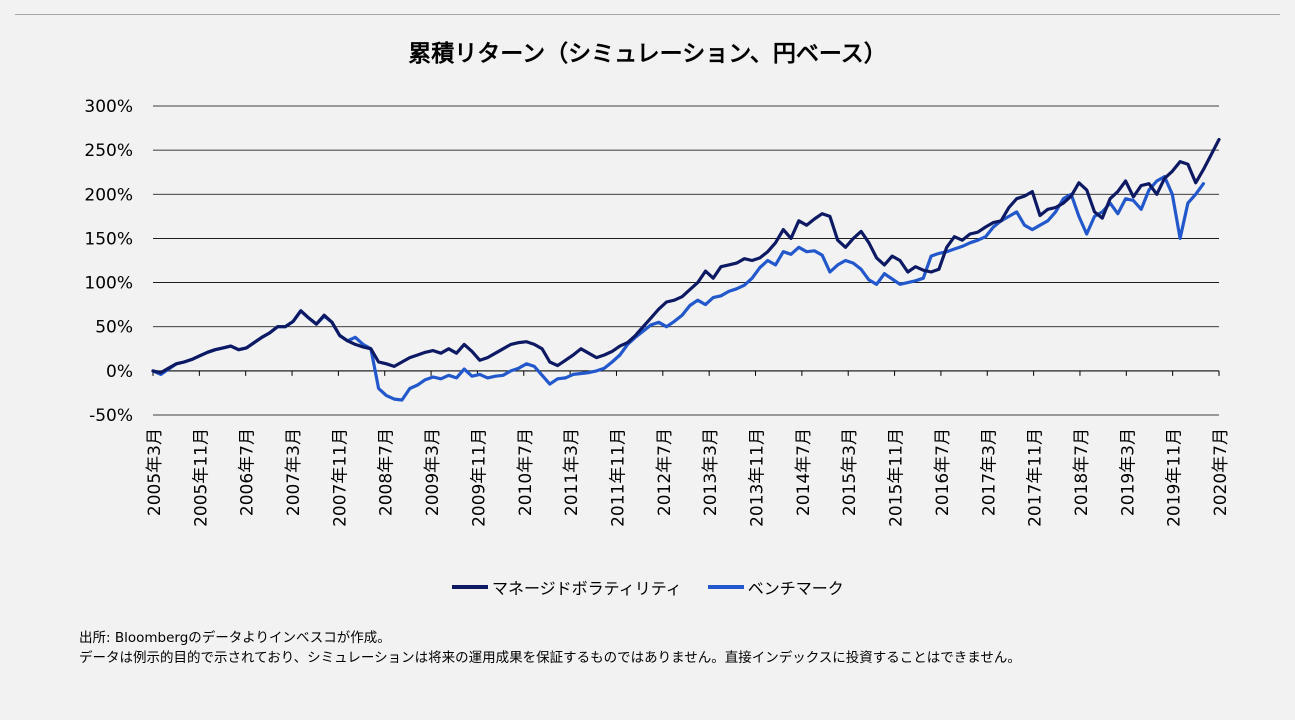  What do you see at coordinates (1036, 477) in the screenshot?
I see `x-tick-label: 2017年11月` at bounding box center [1036, 477].